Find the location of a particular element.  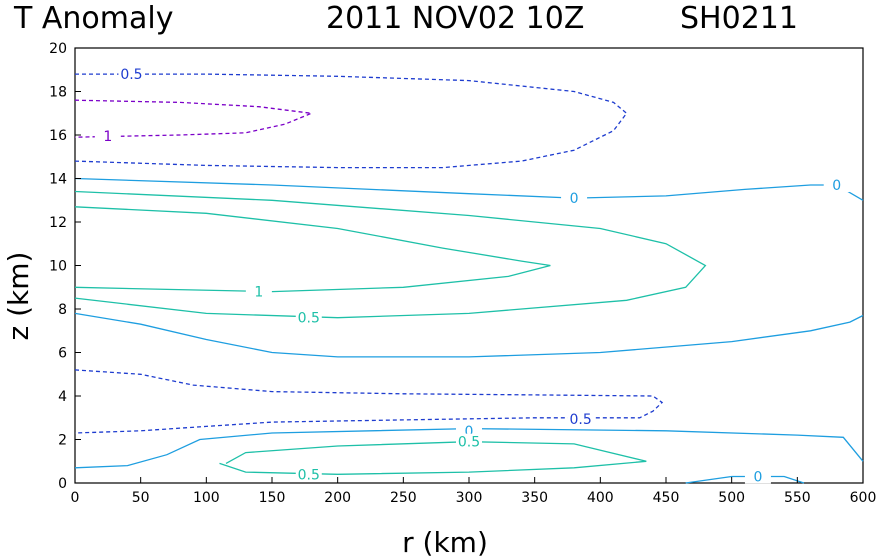

x-tick-label: 0 is located at coordinates (75, 498).